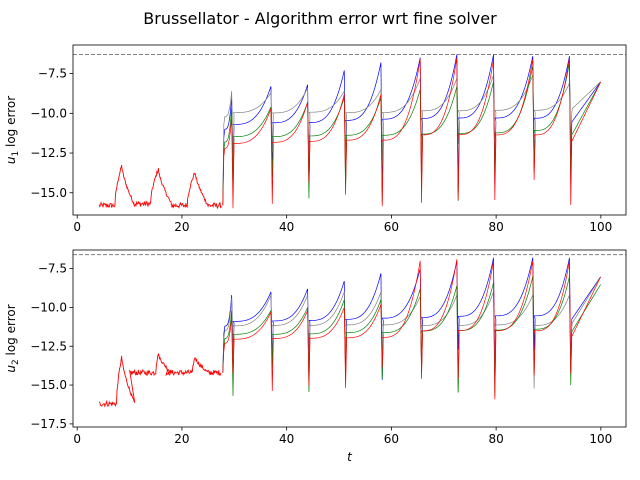  Describe the element at coordinates (12, 338) in the screenshot. I see `y-axis-label: u2 log error` at that location.